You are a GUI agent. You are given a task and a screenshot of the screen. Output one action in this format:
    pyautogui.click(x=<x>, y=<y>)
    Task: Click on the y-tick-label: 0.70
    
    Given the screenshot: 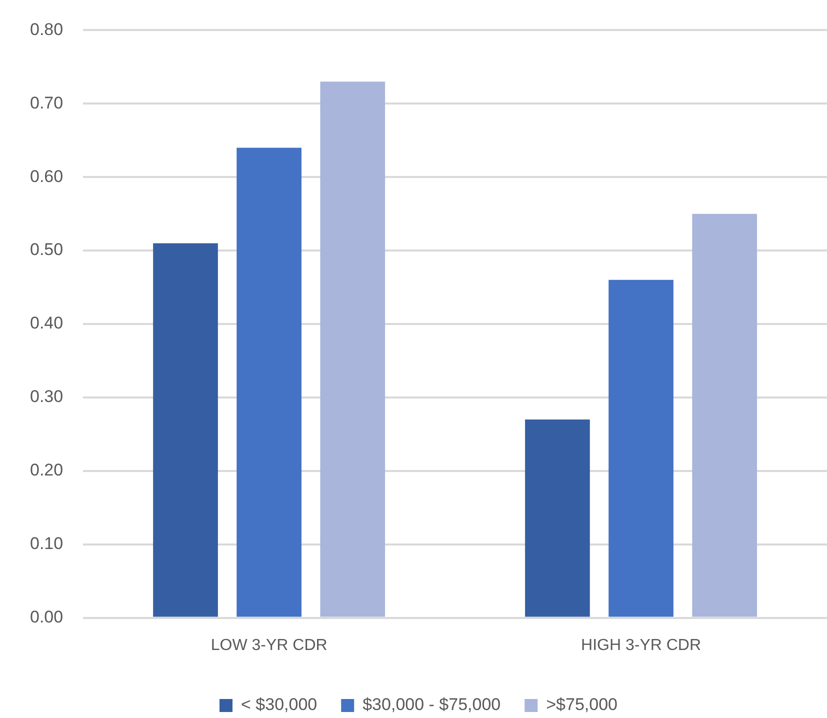 What is the action you would take?
    pyautogui.click(x=47, y=102)
    